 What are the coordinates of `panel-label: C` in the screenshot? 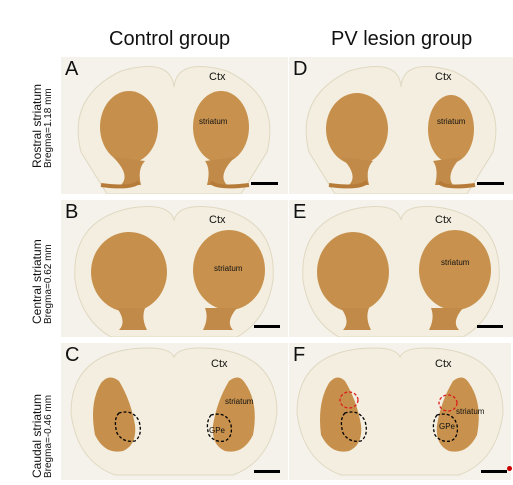 It's located at (72, 355).